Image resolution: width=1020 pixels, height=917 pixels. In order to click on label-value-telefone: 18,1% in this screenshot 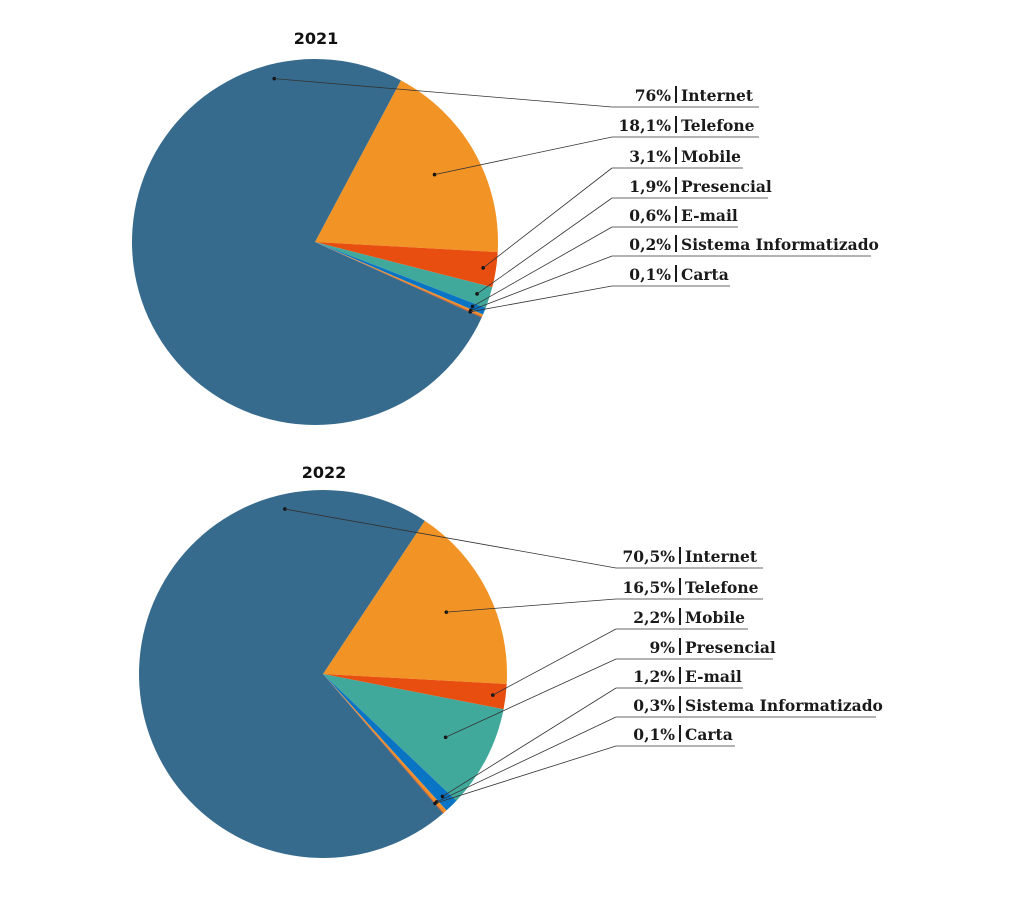, I will do `click(645, 125)`.